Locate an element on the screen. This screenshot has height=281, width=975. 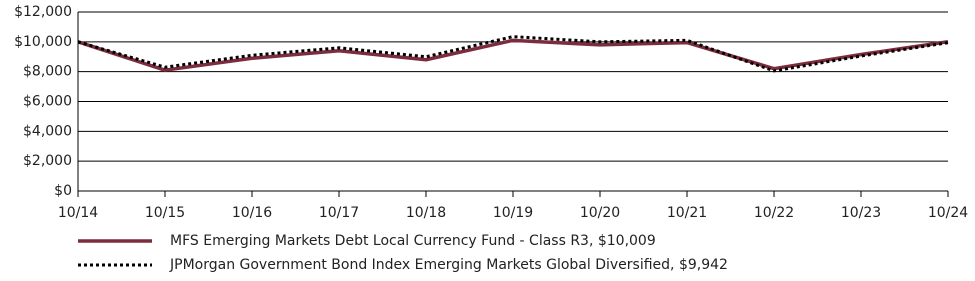
y-tick-label: $0 is located at coordinates (63, 191).